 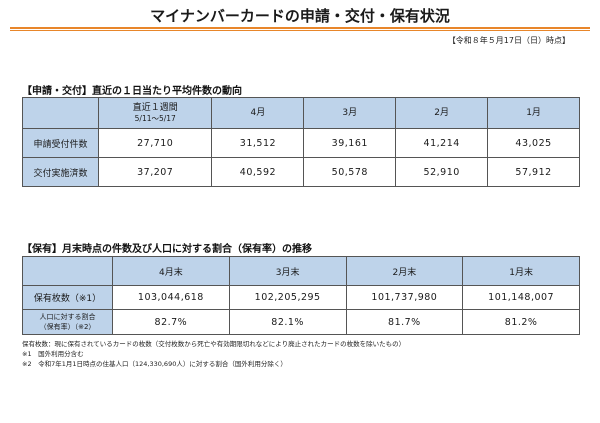 What do you see at coordinates (521, 271) in the screenshot?
I see `column-header: 1月末` at bounding box center [521, 271].